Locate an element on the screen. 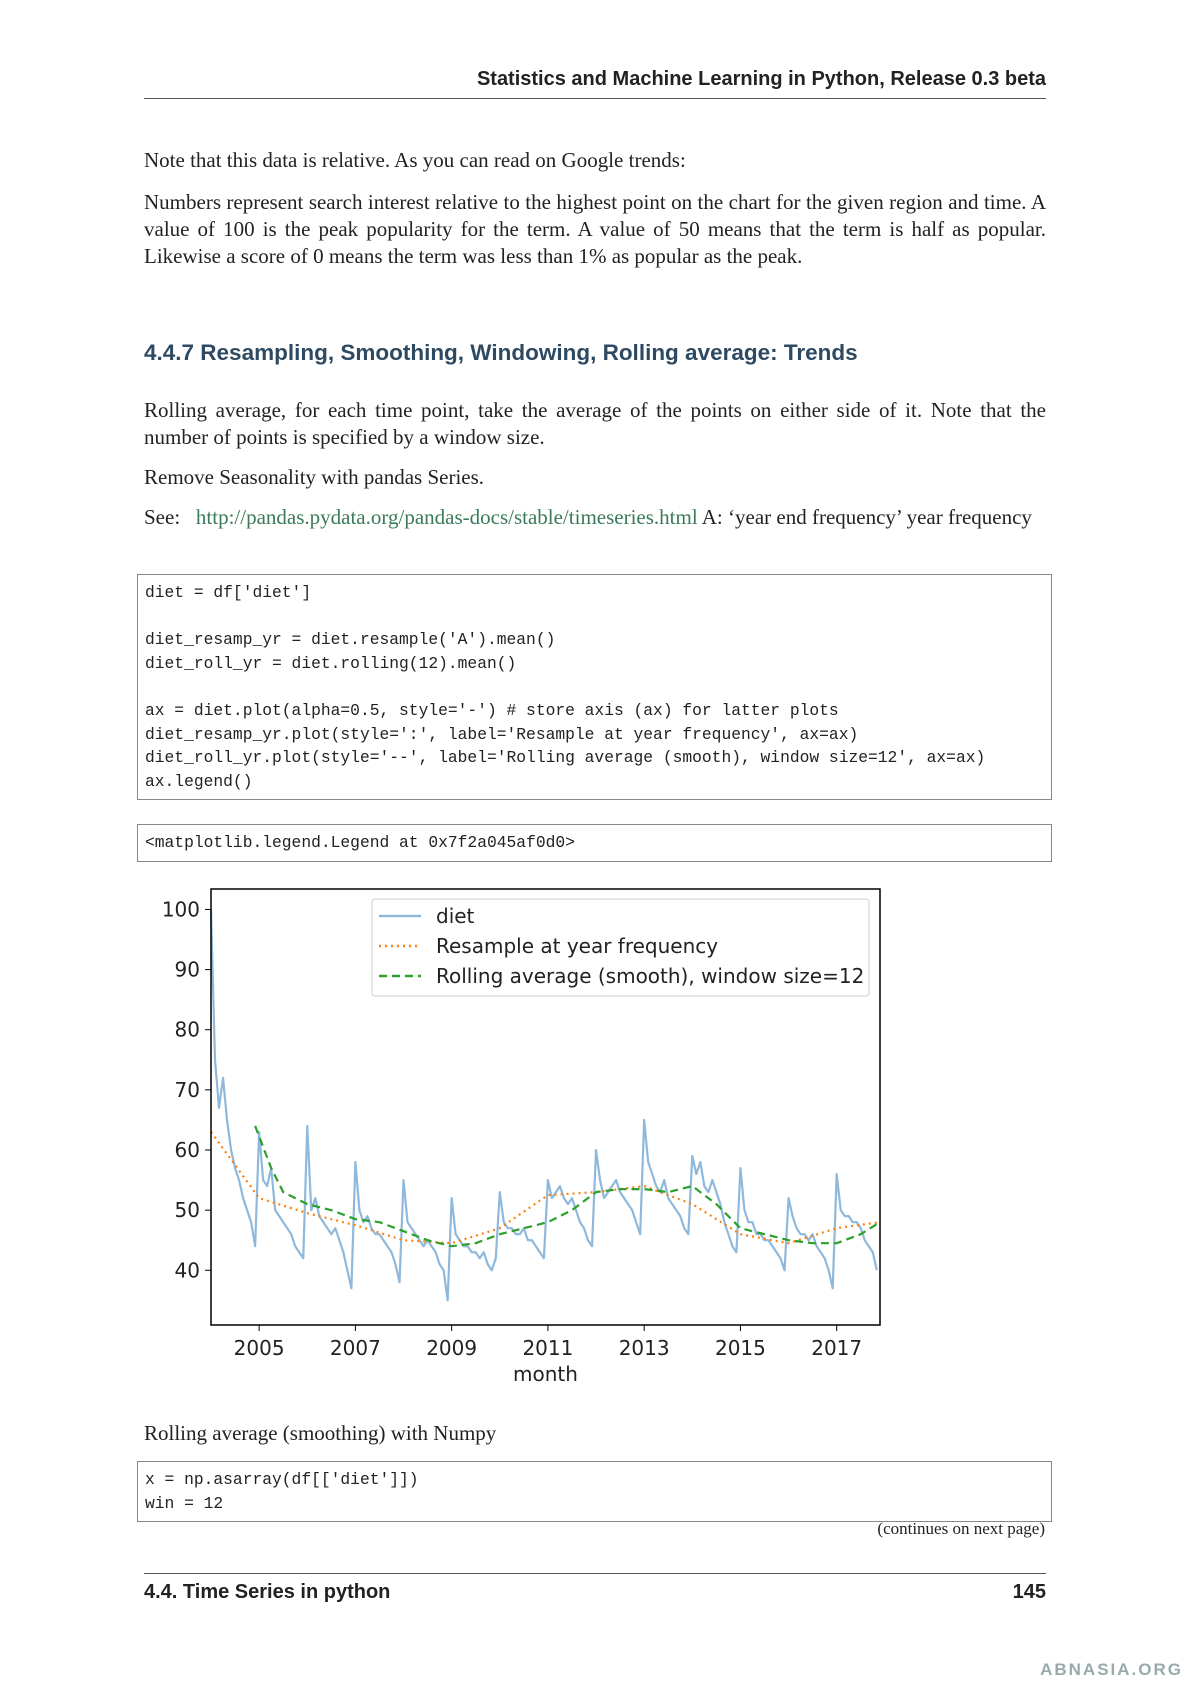  axes-frame is located at coordinates (545, 1107).